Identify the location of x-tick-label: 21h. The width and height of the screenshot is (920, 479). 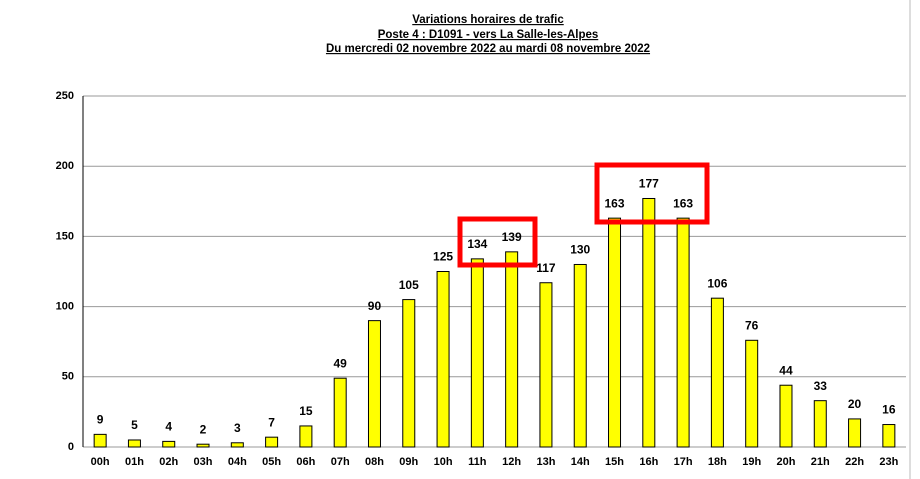
(820, 462).